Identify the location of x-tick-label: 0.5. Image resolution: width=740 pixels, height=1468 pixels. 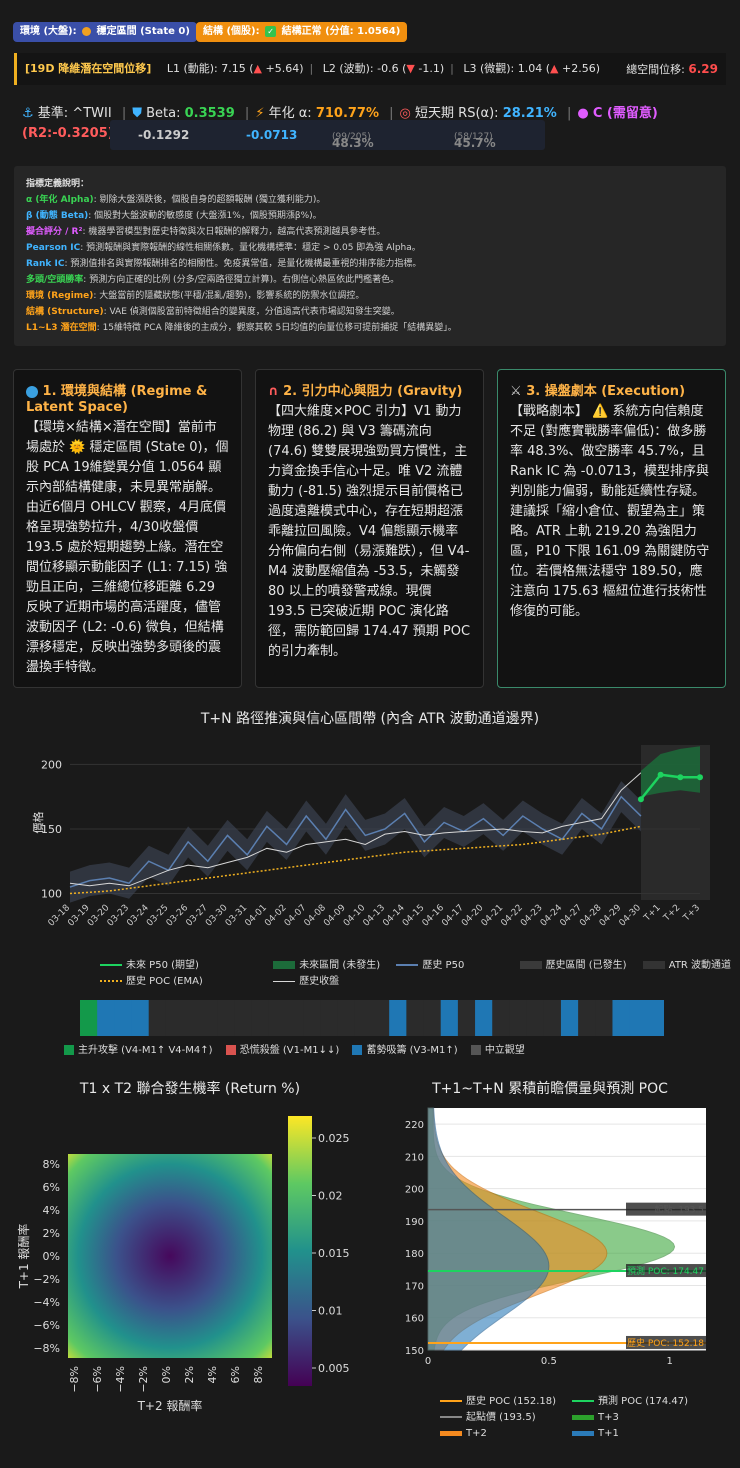
(549, 1361).